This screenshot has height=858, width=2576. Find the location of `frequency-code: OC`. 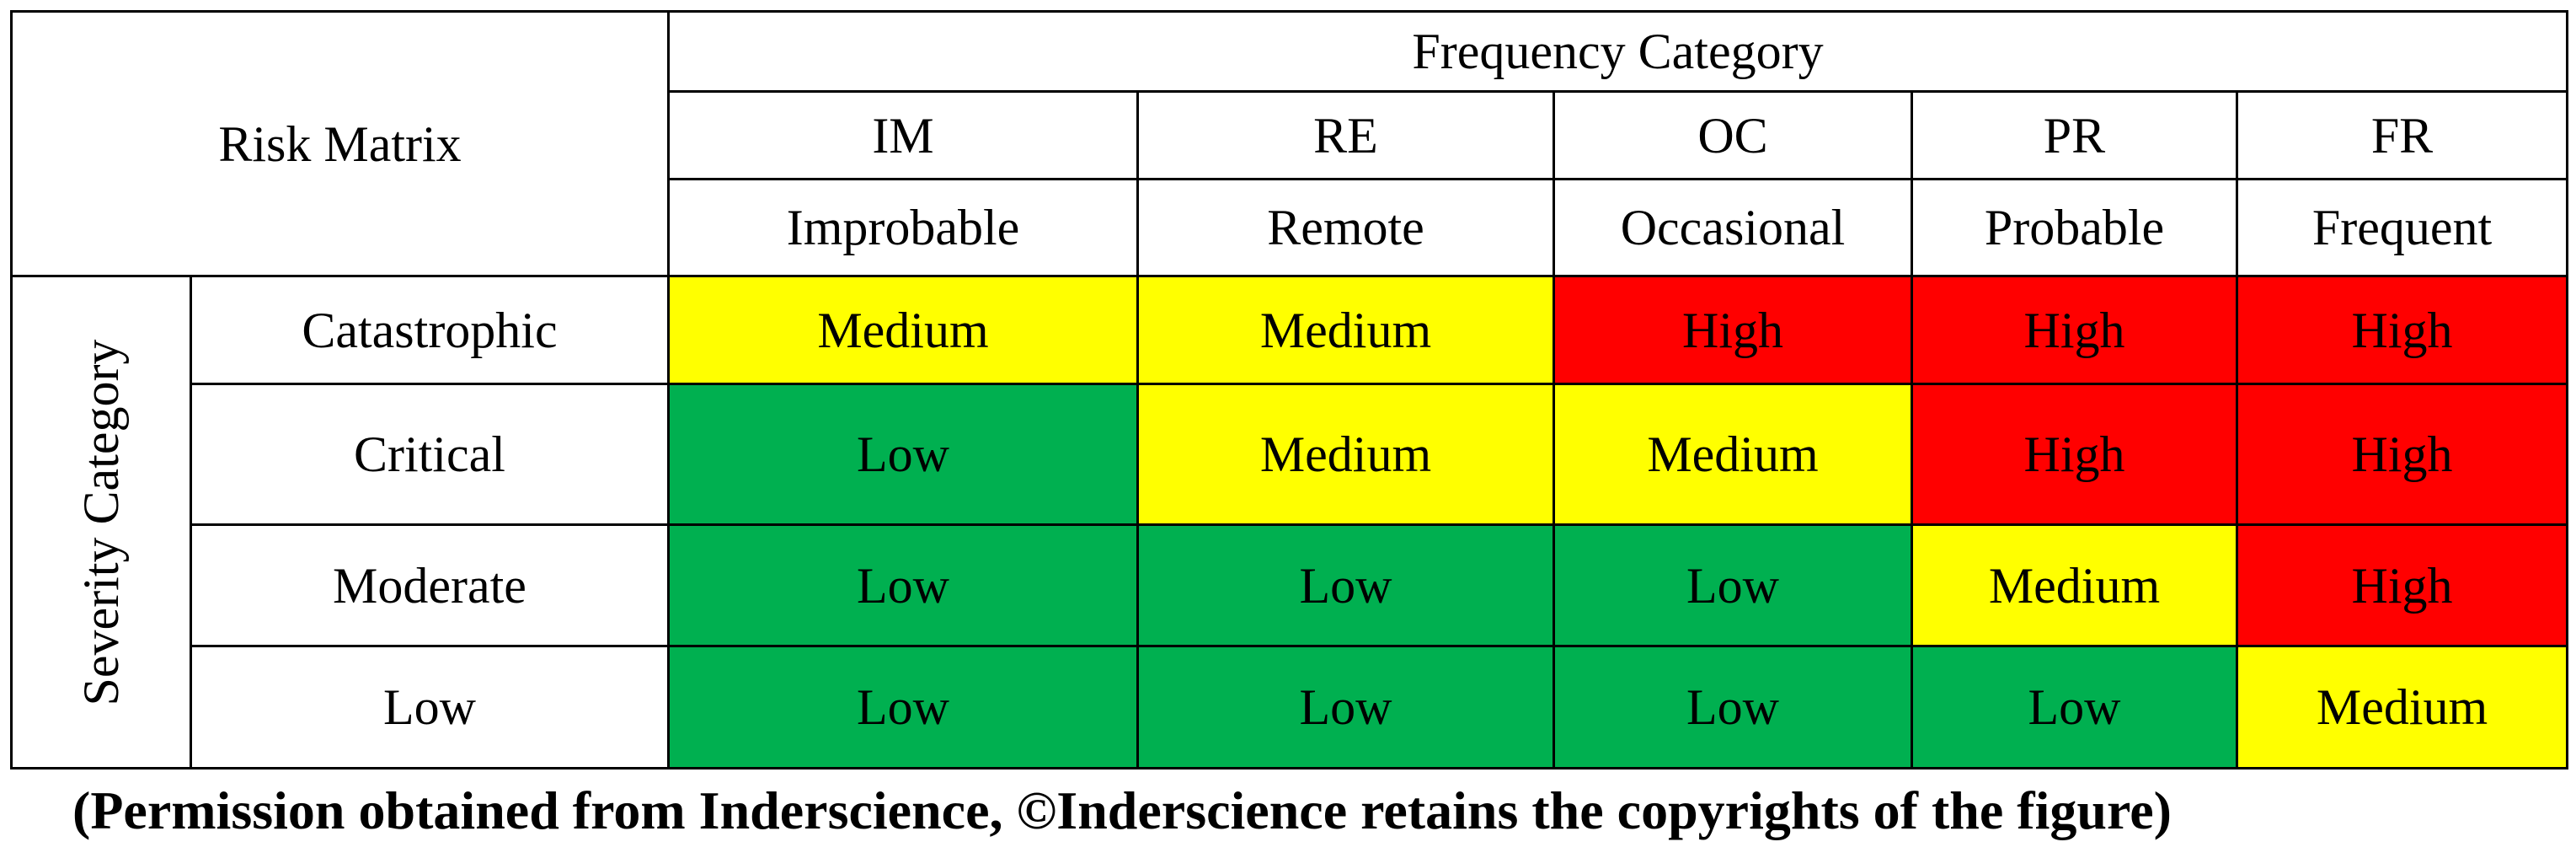

frequency-code: OC is located at coordinates (1733, 135).